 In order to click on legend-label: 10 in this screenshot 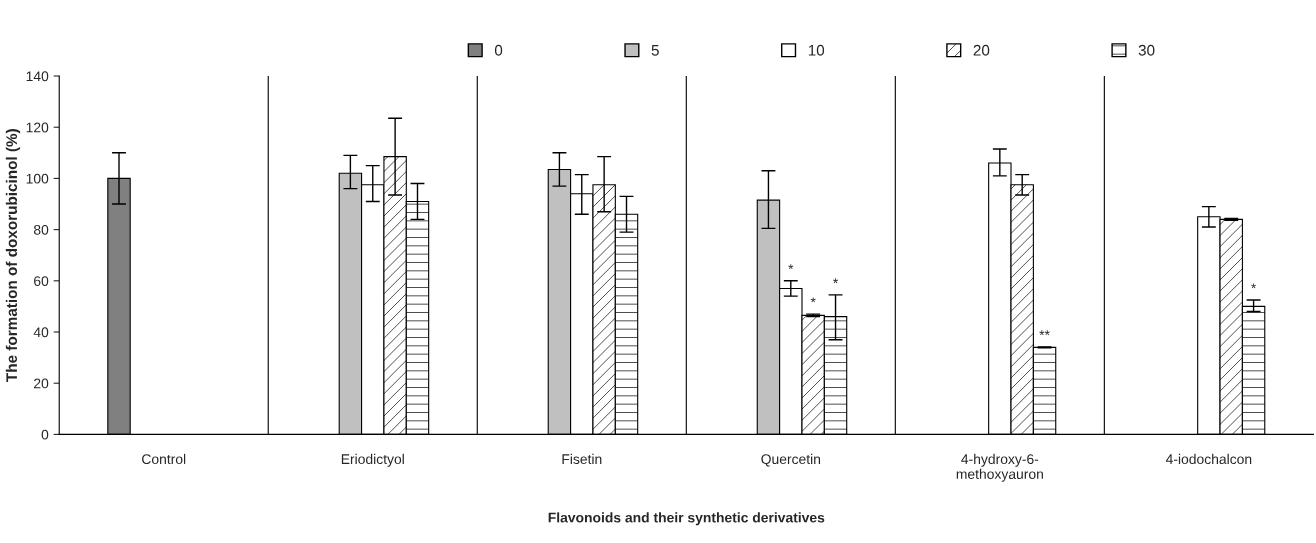, I will do `click(816, 50)`.